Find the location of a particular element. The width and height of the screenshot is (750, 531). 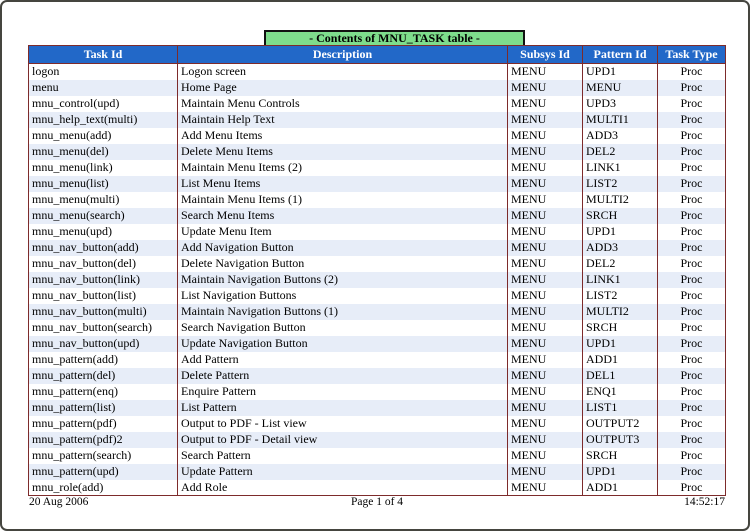

table-cell: mnu_menu(multi) is located at coordinates (103, 199).